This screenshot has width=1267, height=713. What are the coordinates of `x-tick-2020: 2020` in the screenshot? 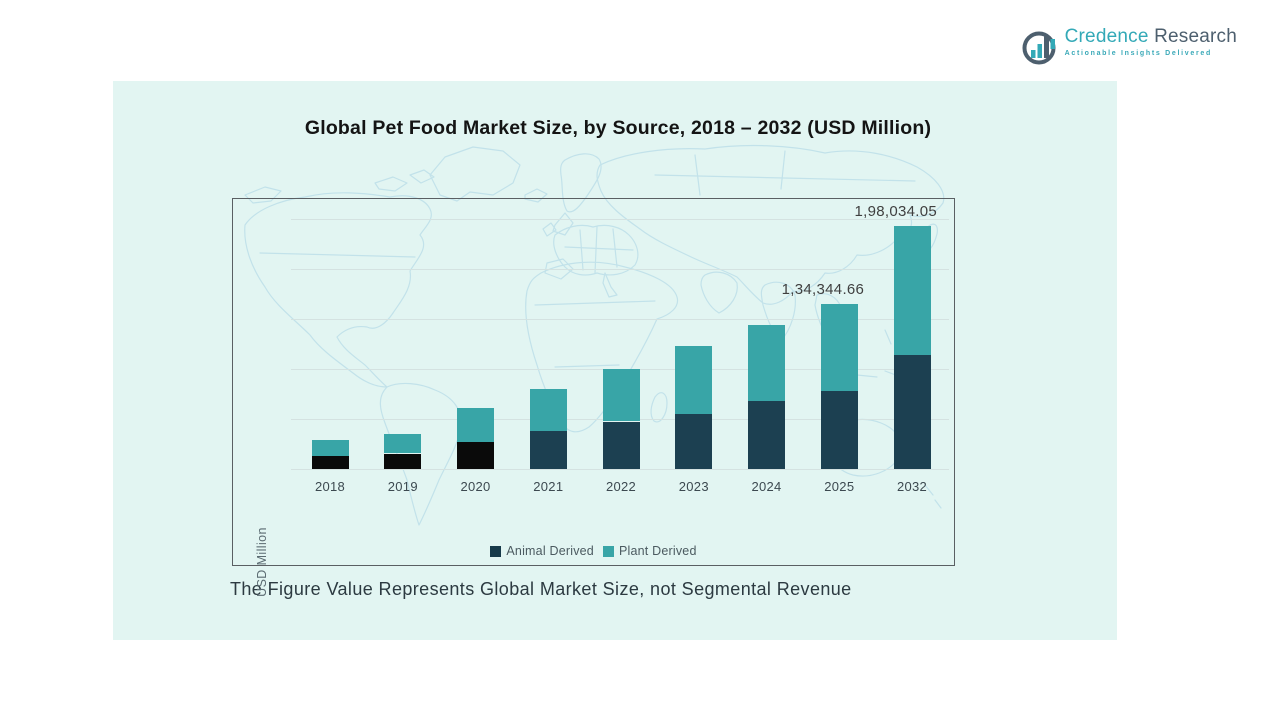 It's located at (475, 486).